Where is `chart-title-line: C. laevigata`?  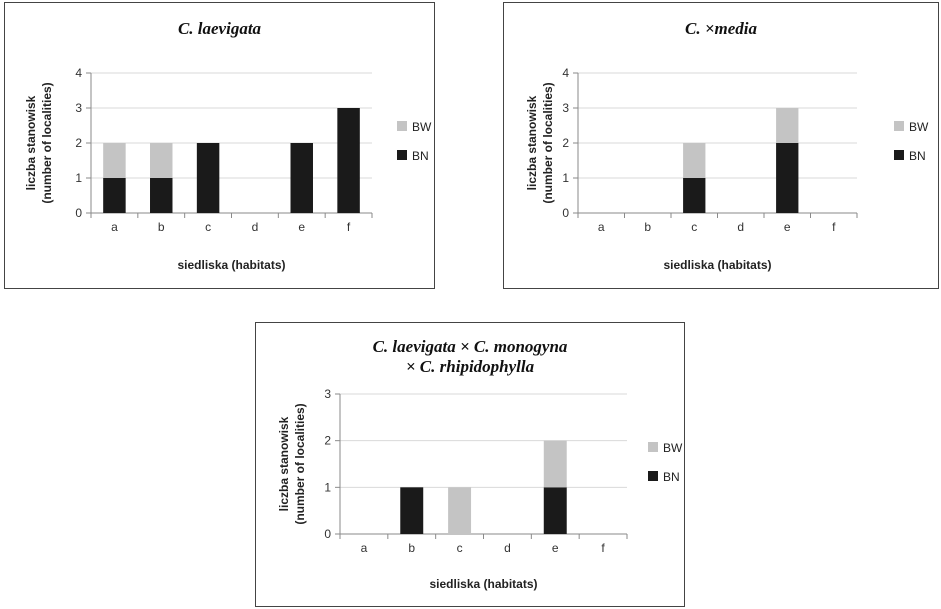 chart-title-line: C. laevigata is located at coordinates (219, 28).